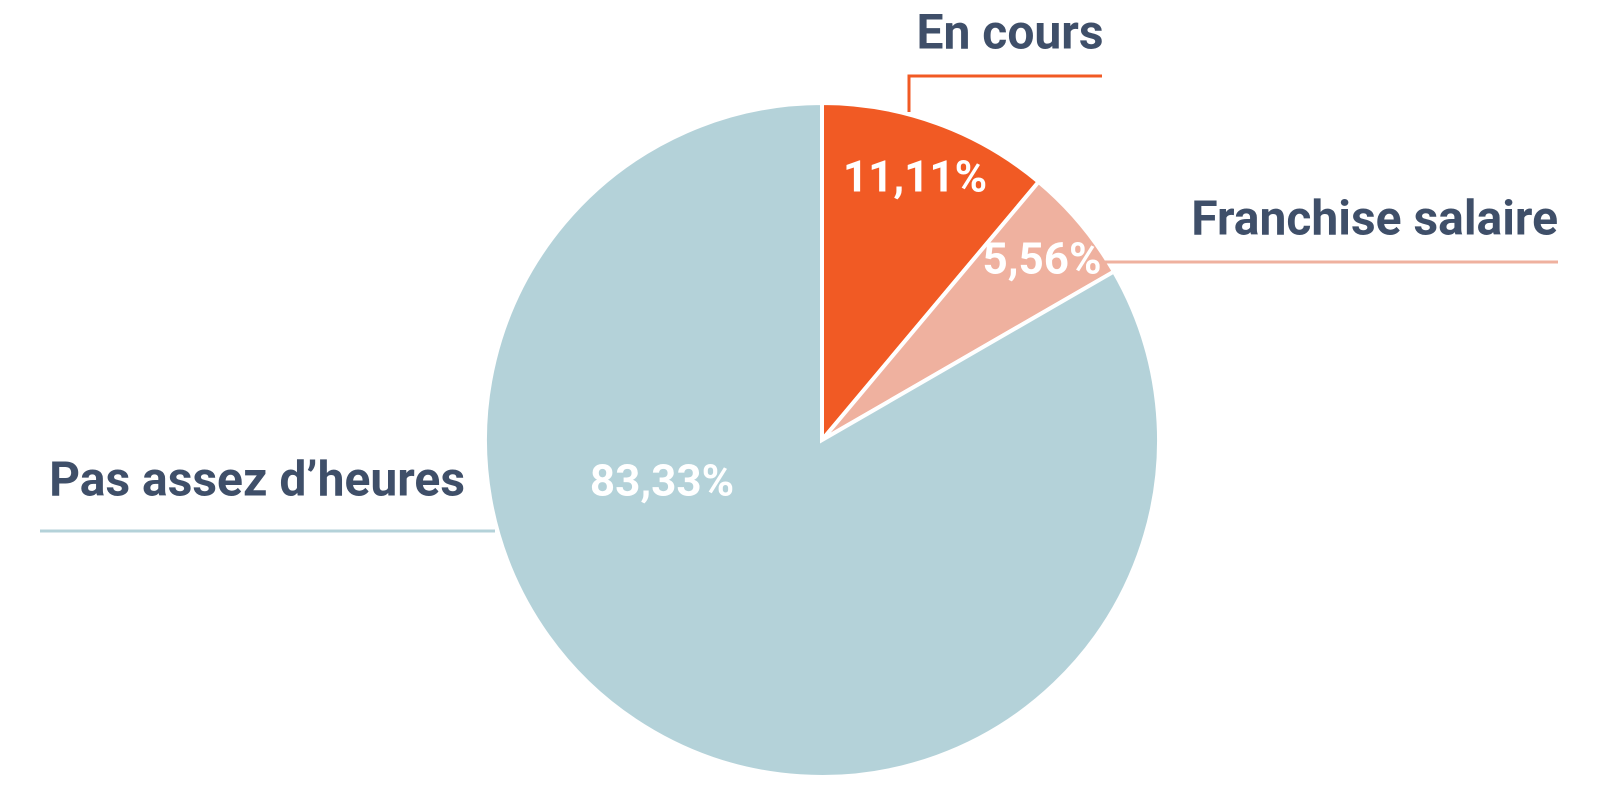 The image size is (1603, 793). I want to click on category-label: Franchise salaire, so click(1374, 218).